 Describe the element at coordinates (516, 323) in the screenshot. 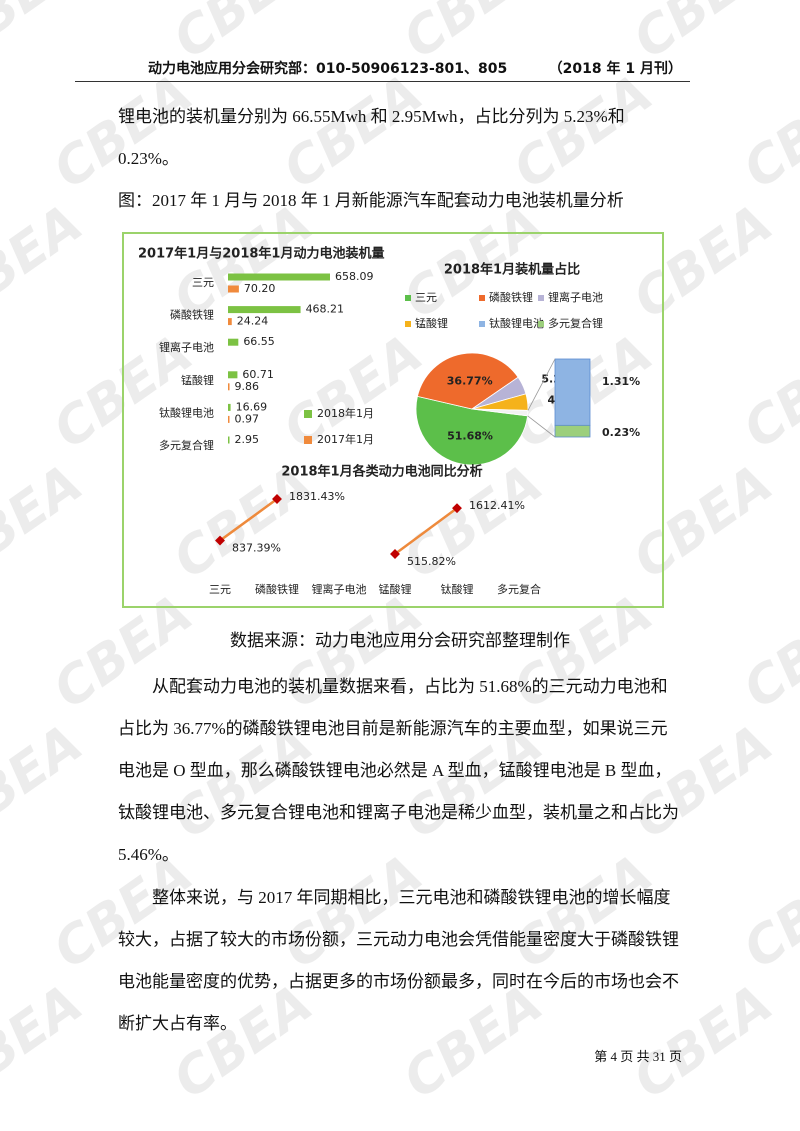

I see `legend-label: 钛酸锂电池` at that location.